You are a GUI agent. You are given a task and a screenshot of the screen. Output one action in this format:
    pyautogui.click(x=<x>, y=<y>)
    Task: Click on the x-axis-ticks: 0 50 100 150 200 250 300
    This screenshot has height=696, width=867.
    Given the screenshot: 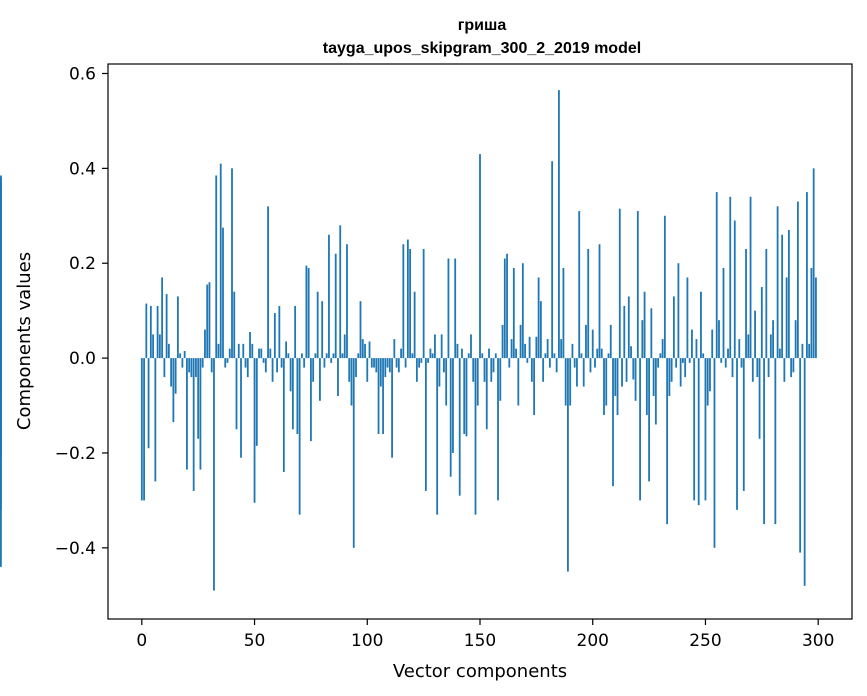 What is the action you would take?
    pyautogui.click(x=485, y=635)
    